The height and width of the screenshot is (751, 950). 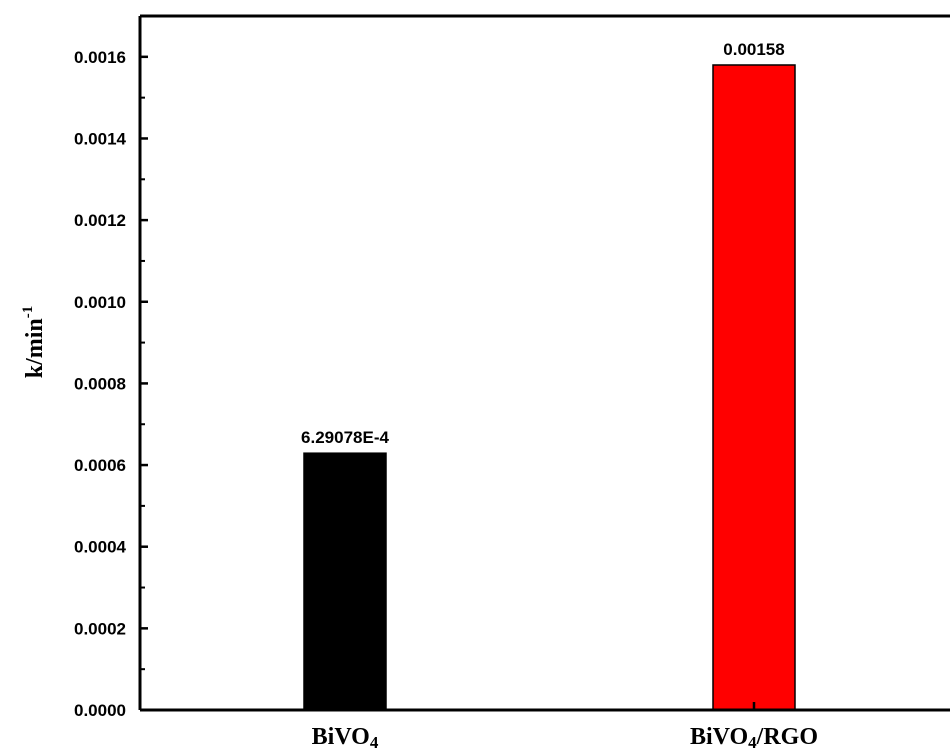 What do you see at coordinates (35, 348) in the screenshot?
I see `y-axis-title-main: k/min` at bounding box center [35, 348].